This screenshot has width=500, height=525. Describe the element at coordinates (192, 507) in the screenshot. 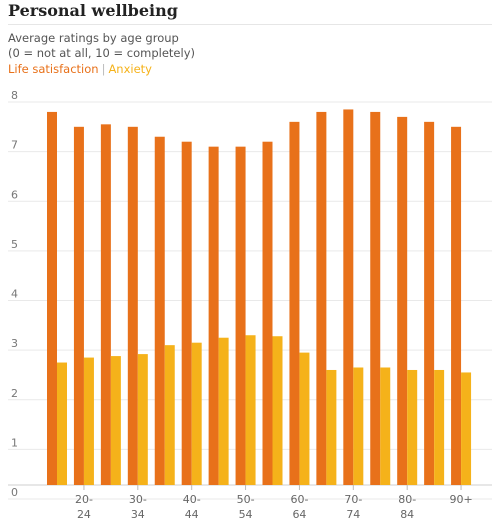

I see `x-tick-label: 40-44` at that location.